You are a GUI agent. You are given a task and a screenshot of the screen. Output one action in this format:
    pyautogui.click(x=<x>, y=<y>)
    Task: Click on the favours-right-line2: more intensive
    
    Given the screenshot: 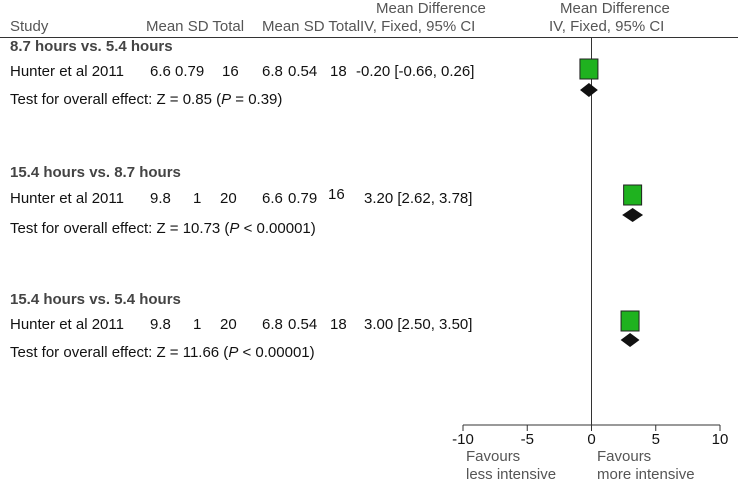 What is the action you would take?
    pyautogui.click(x=646, y=474)
    